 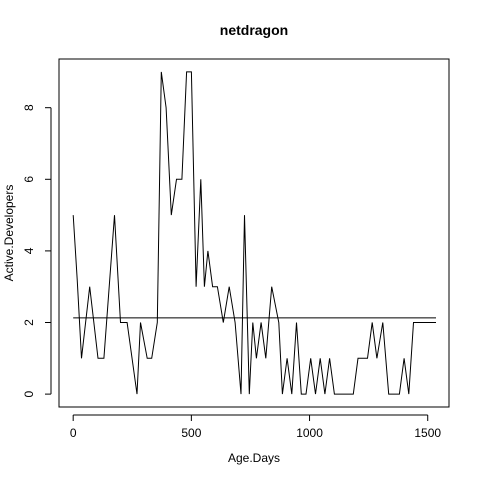 What do you see at coordinates (191, 433) in the screenshot?
I see `x-tick-label: 500` at bounding box center [191, 433].